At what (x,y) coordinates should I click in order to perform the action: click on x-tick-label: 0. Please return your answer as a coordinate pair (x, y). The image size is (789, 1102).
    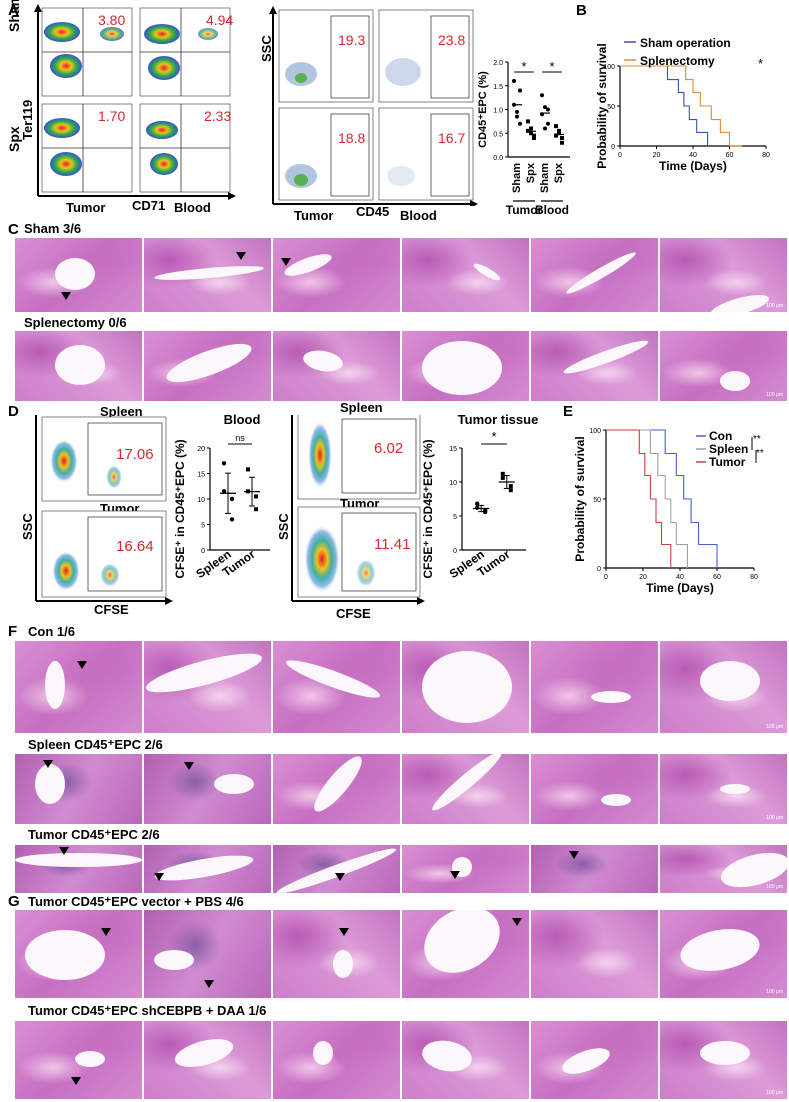
    Looking at the image, I should click on (620, 155).